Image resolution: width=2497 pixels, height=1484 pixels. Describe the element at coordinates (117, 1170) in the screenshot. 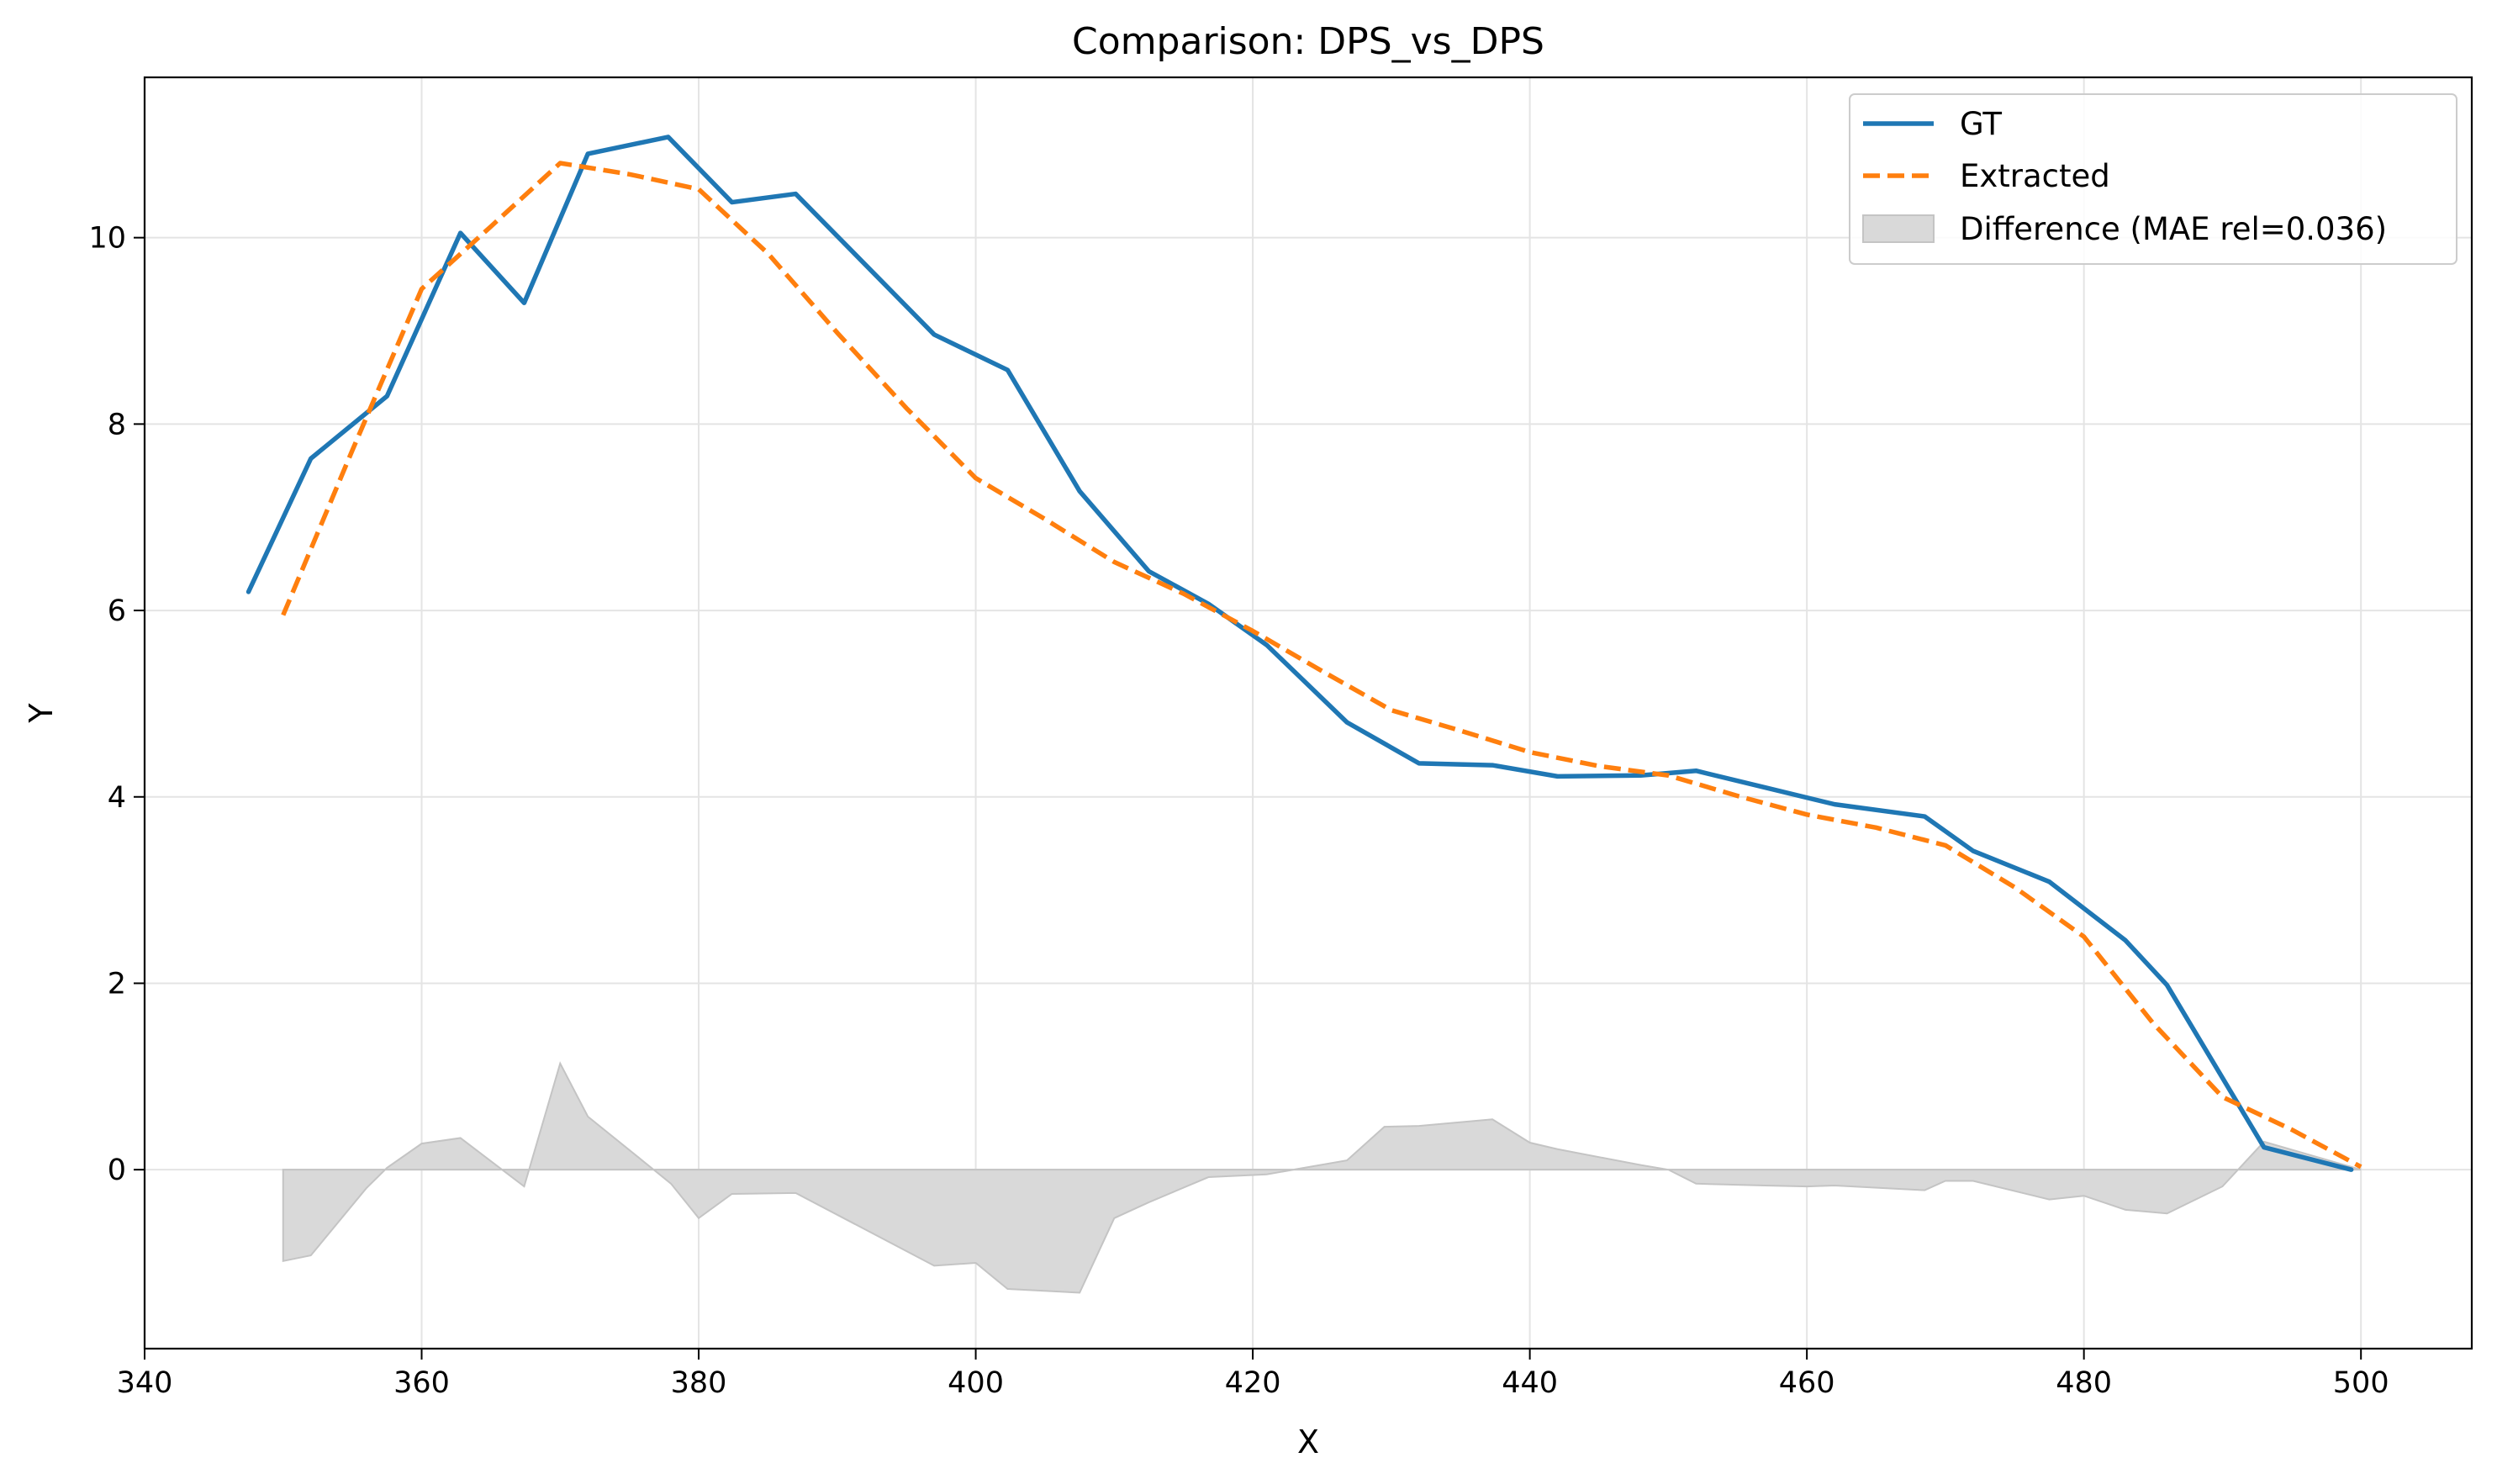

I see `y-tick-label: 0` at that location.